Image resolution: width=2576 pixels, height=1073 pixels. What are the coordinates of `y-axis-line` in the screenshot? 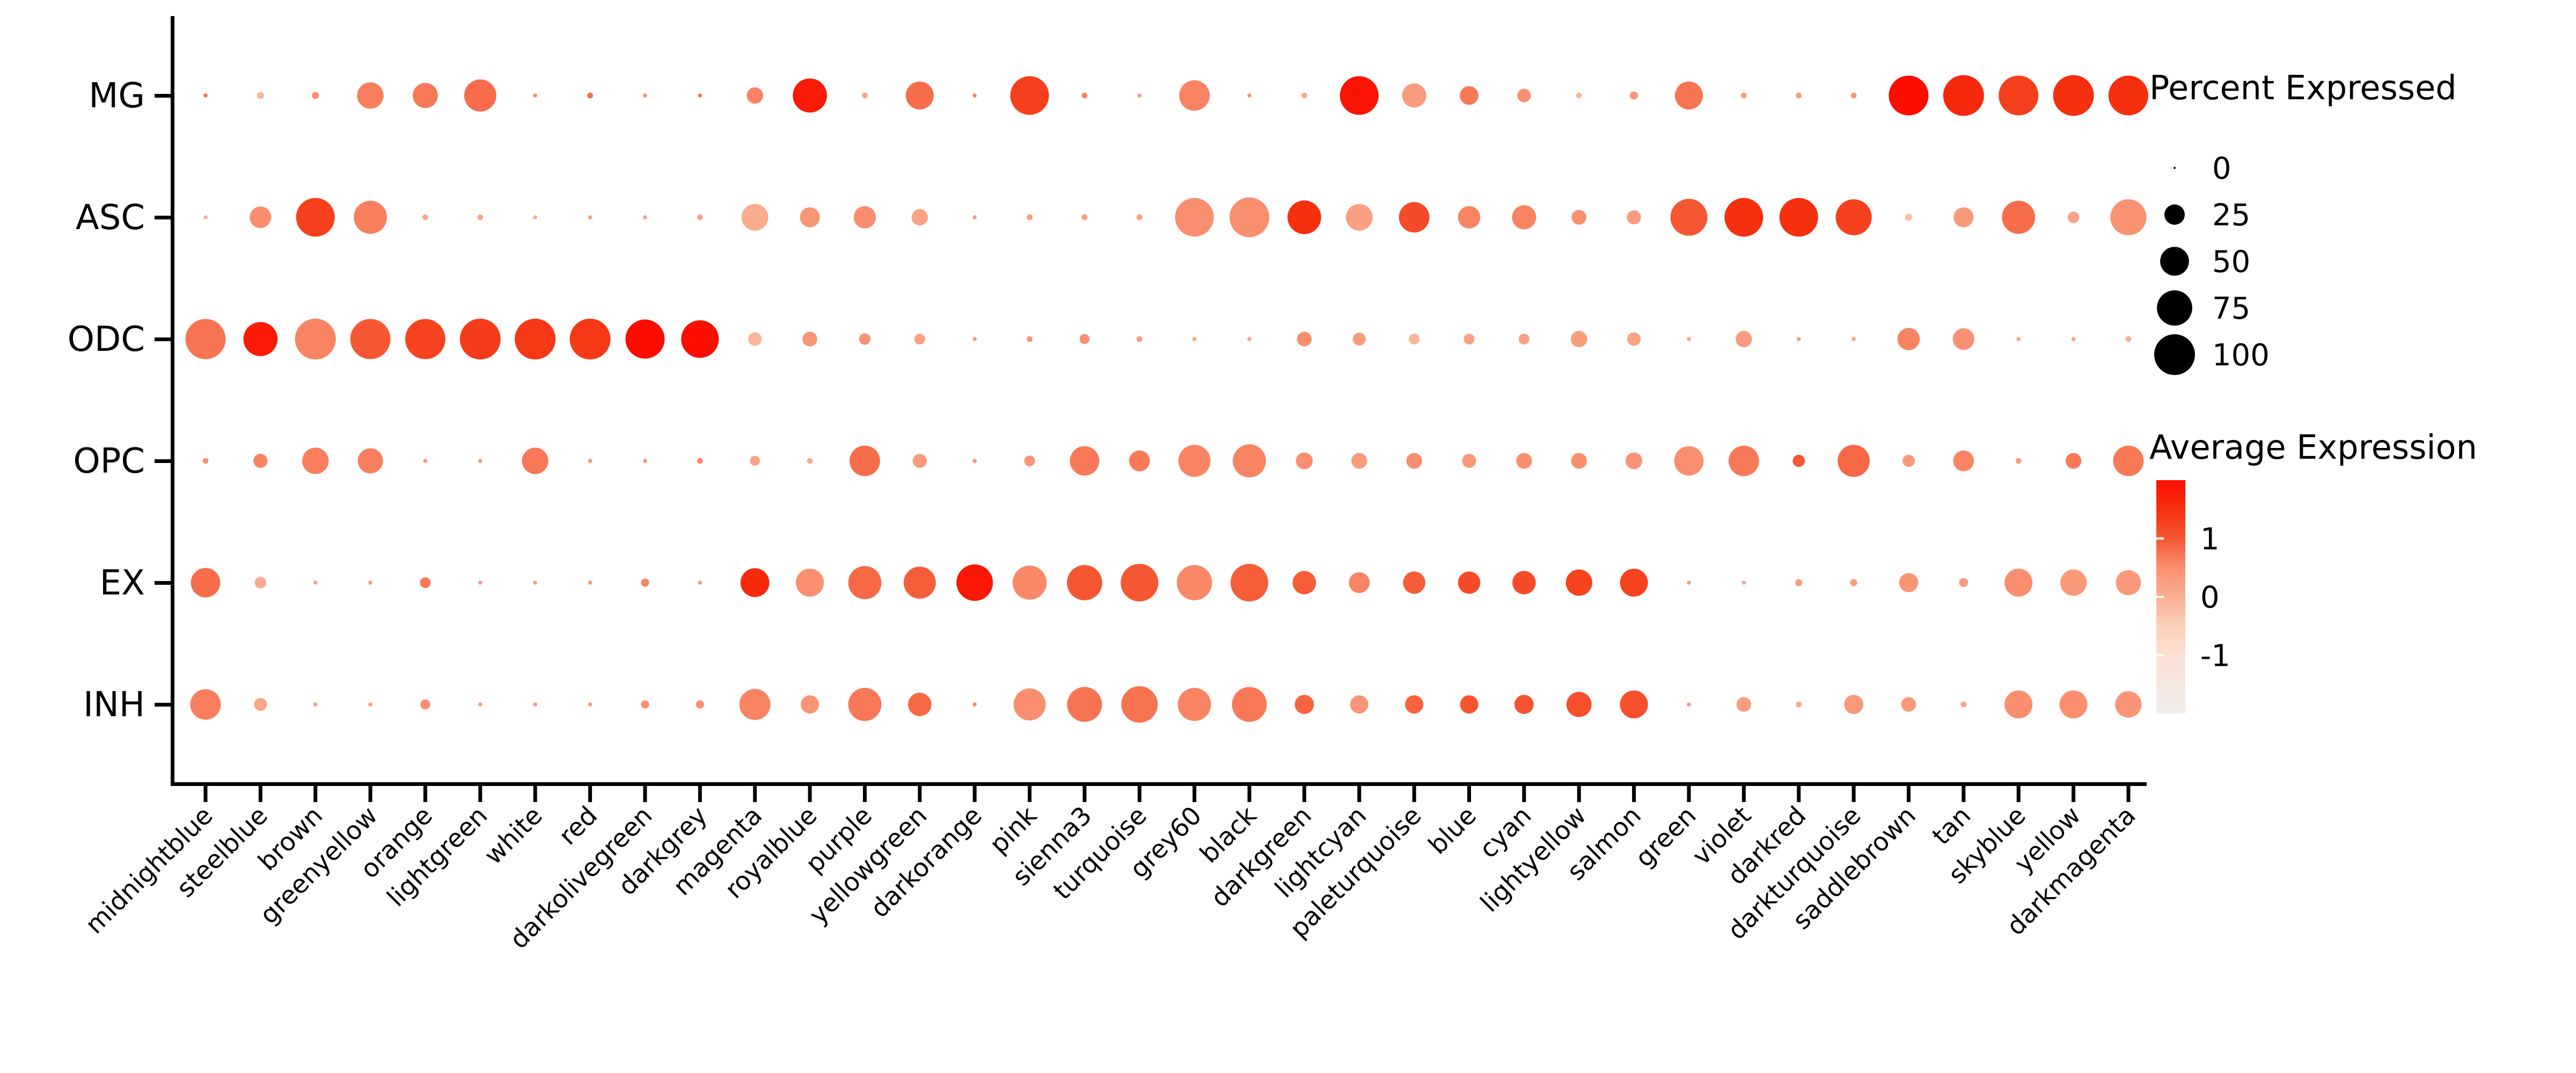 It's located at (172, 401).